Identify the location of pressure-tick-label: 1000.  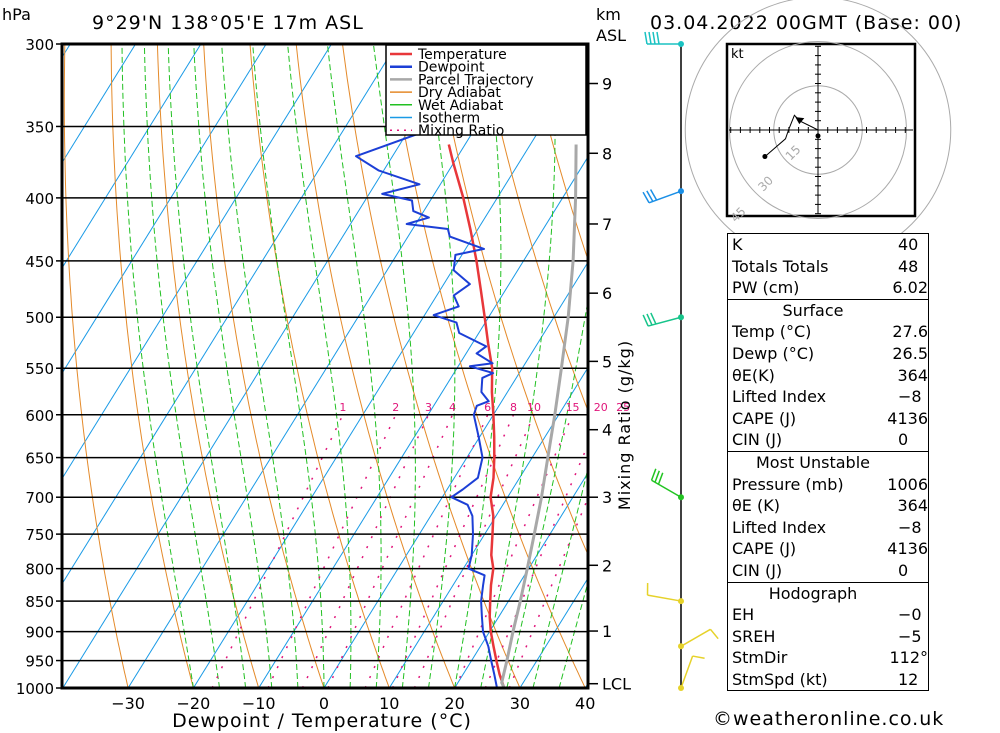
(35, 689).